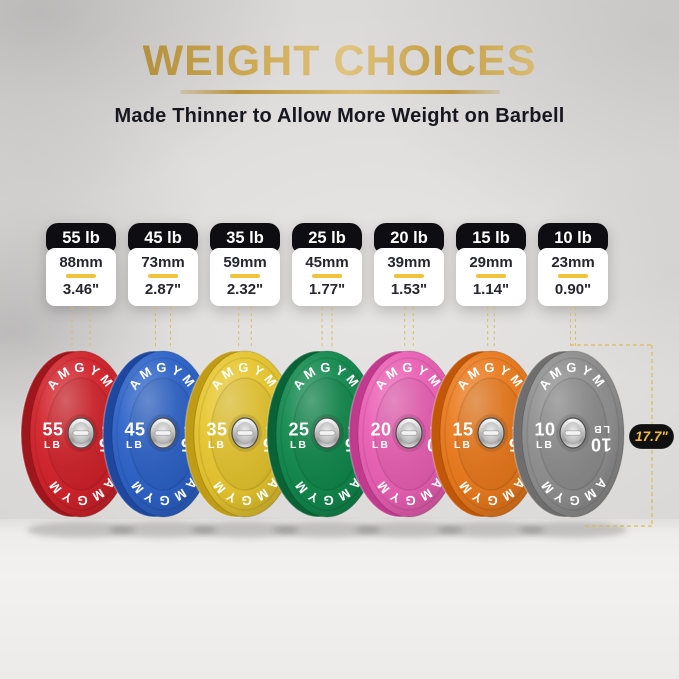 The height and width of the screenshot is (679, 679). I want to click on size-card-25lb: 25 lb 45mm 1.77", so click(327, 264).